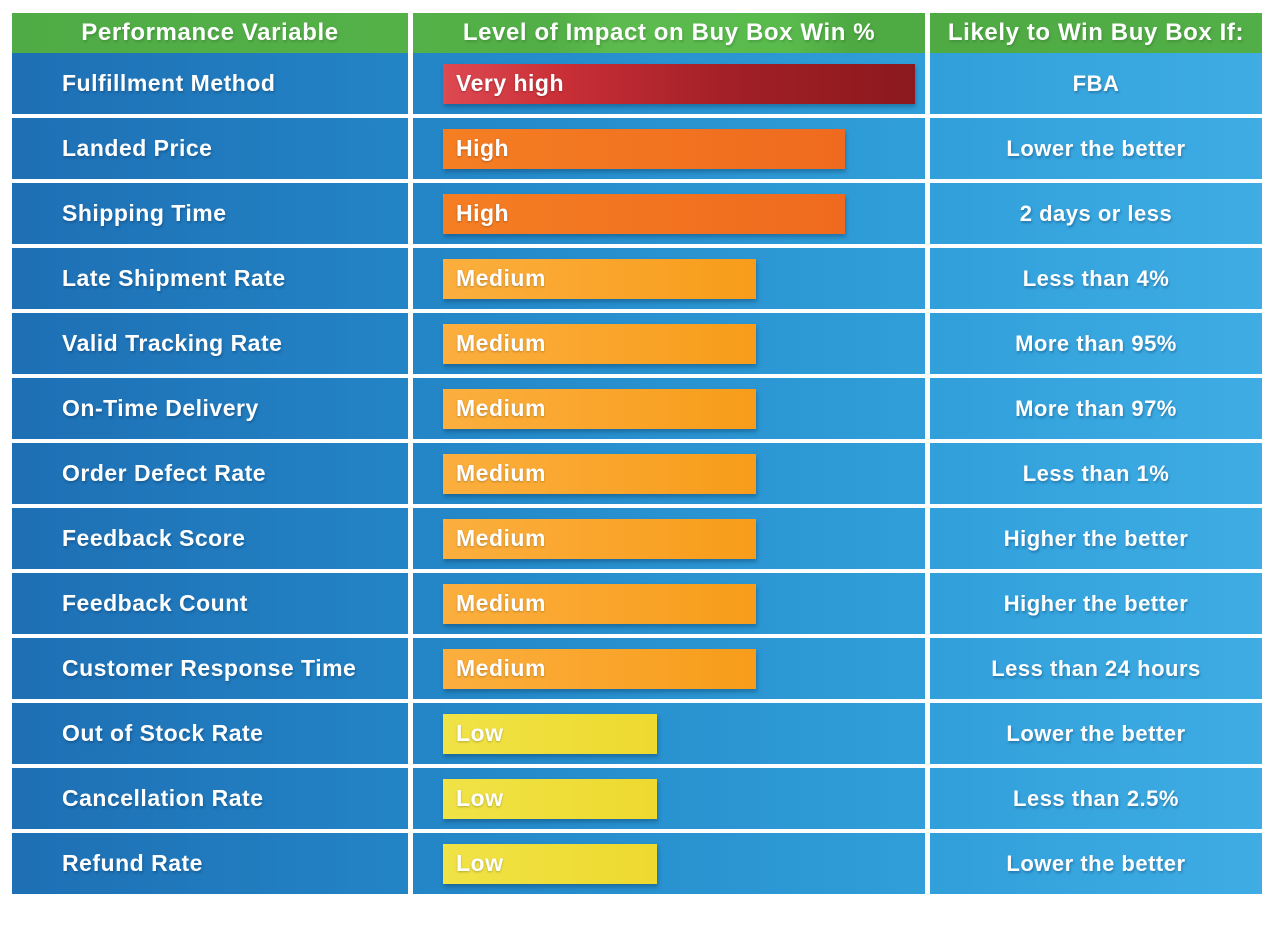 This screenshot has width=1280, height=925. What do you see at coordinates (174, 278) in the screenshot?
I see `row-variable-label: Late Shipment Rate` at bounding box center [174, 278].